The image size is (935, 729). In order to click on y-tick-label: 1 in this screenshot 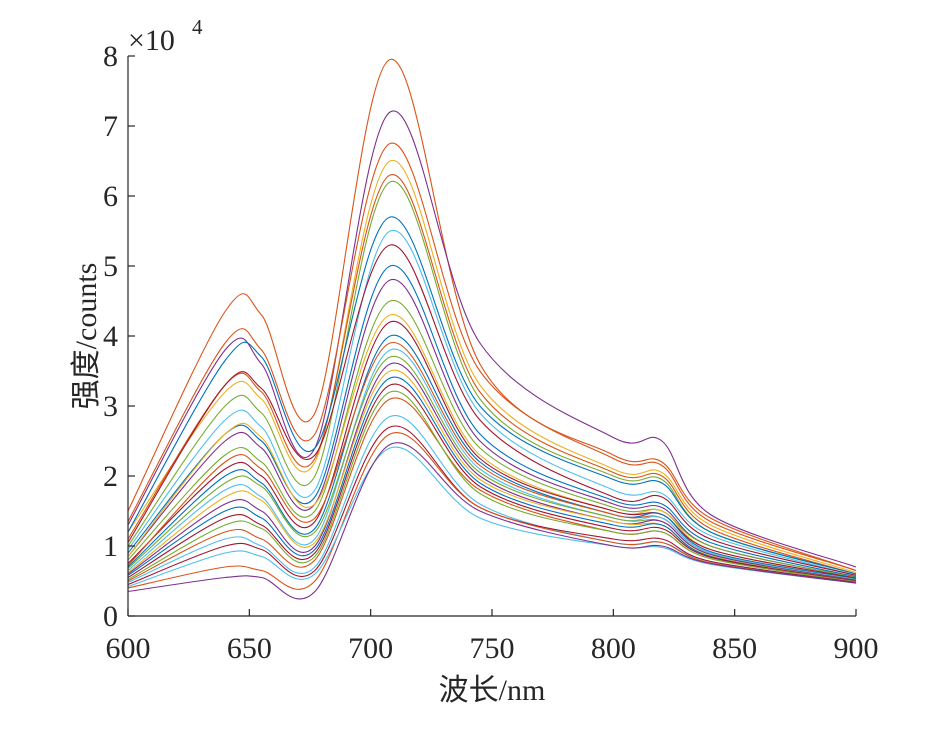, I will do `click(110, 546)`.